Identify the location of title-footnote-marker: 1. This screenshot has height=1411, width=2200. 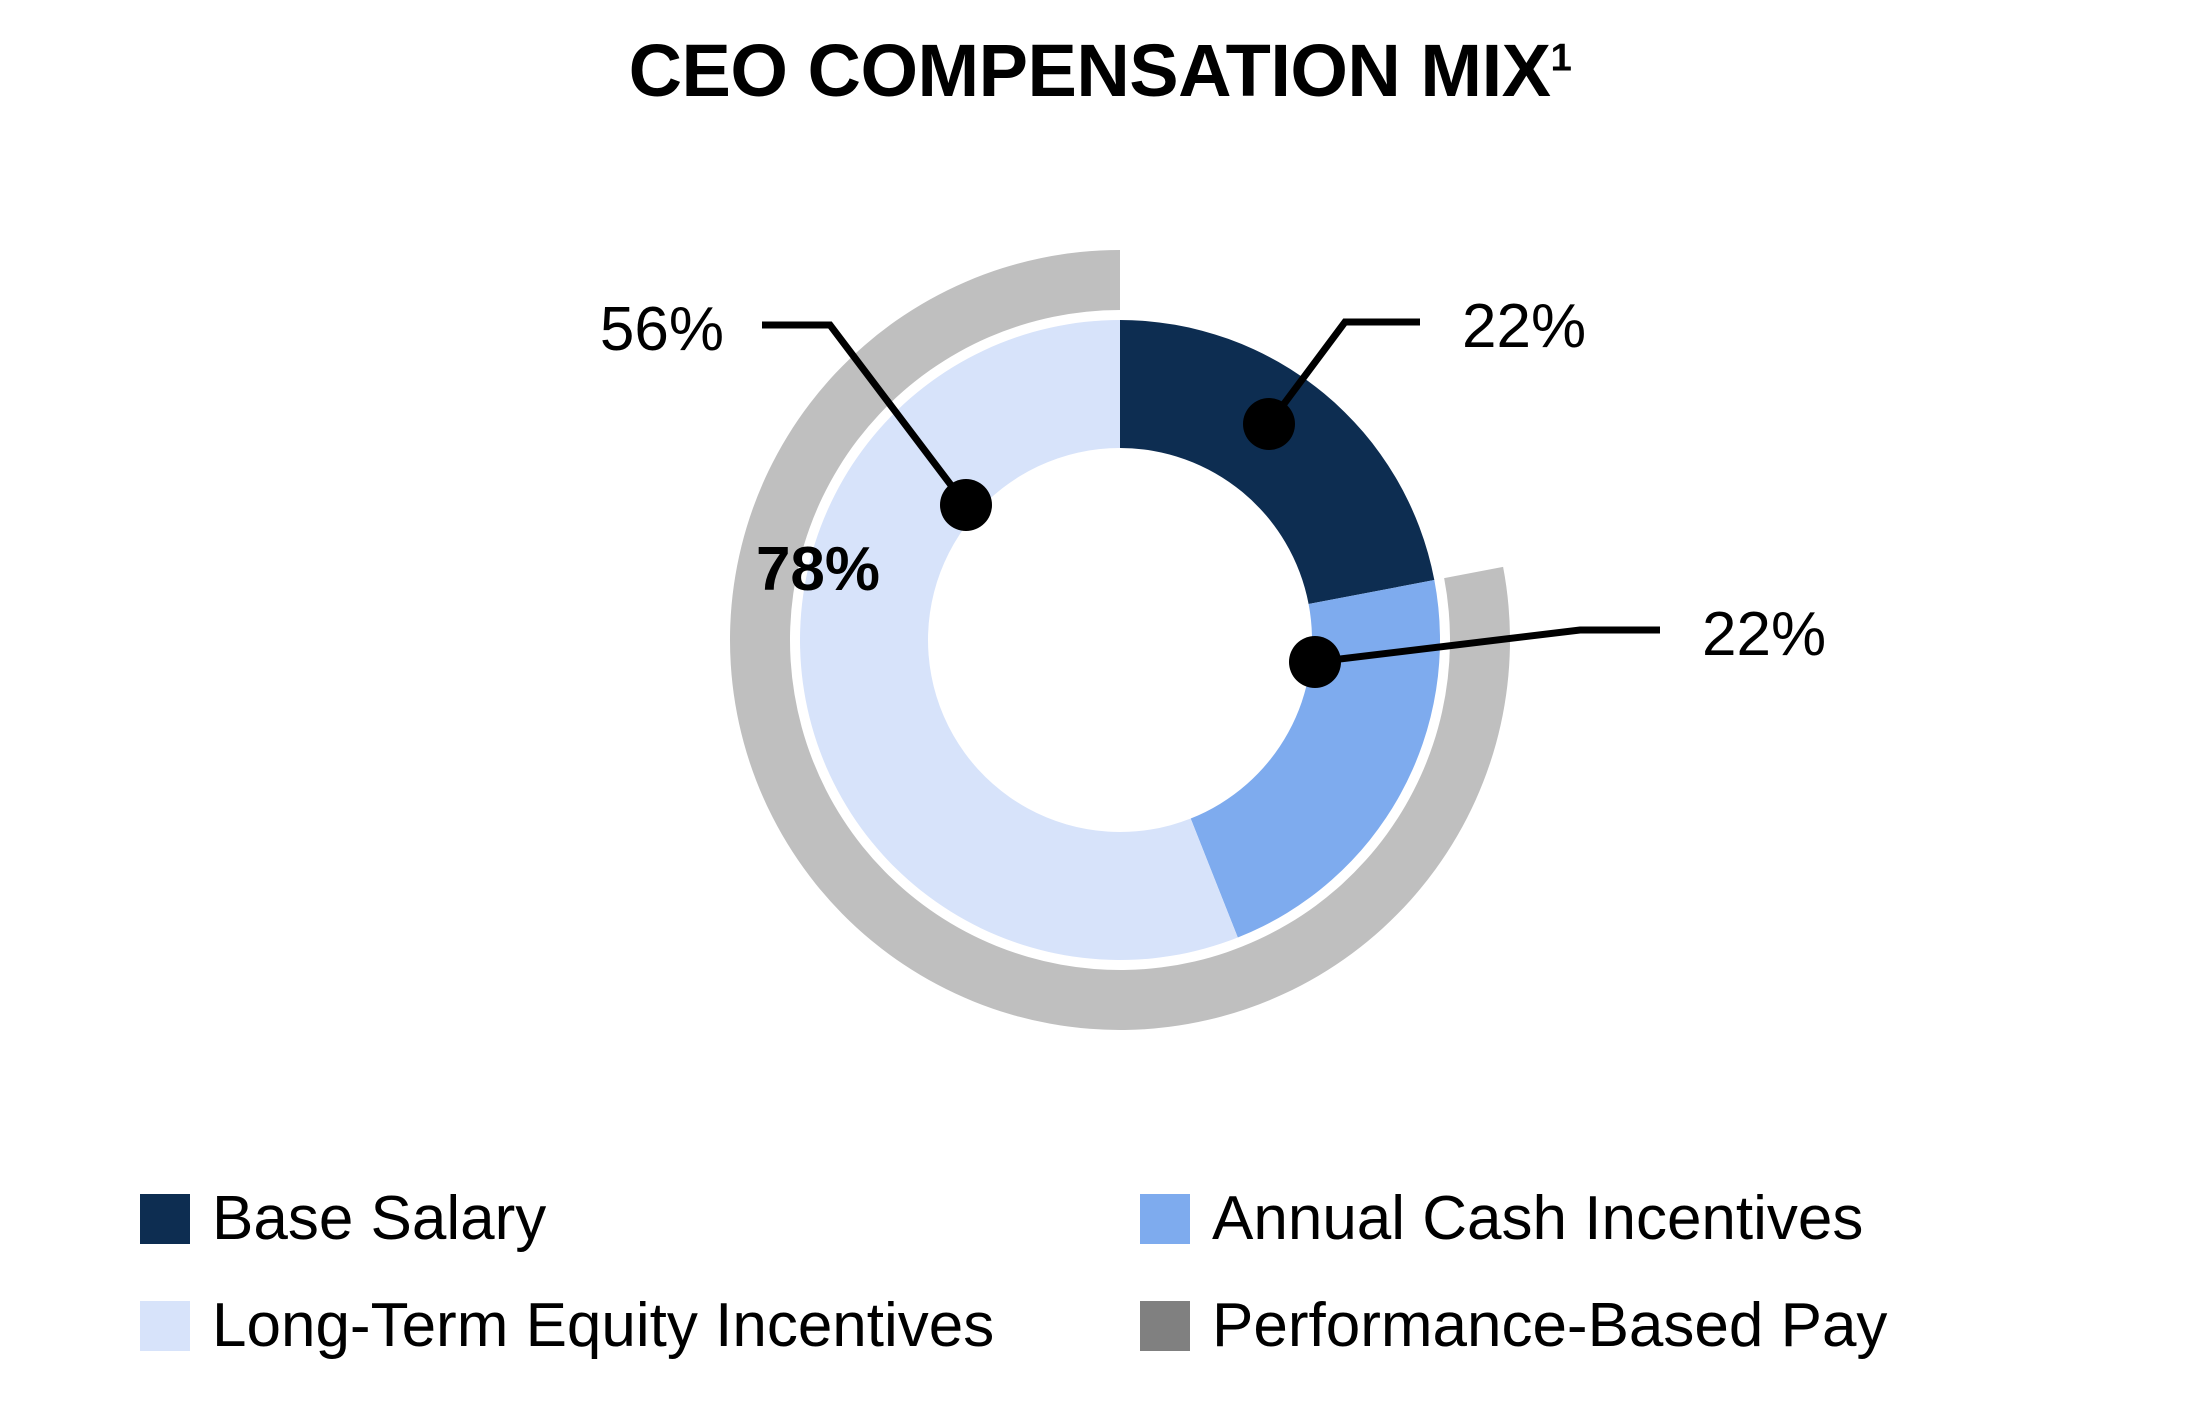
(1561, 58).